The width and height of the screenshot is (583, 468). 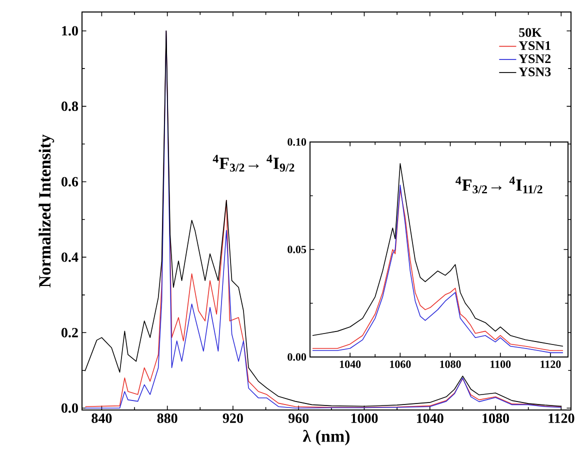 What do you see at coordinates (500, 364) in the screenshot?
I see `x-tick-label: 1100` at bounding box center [500, 364].